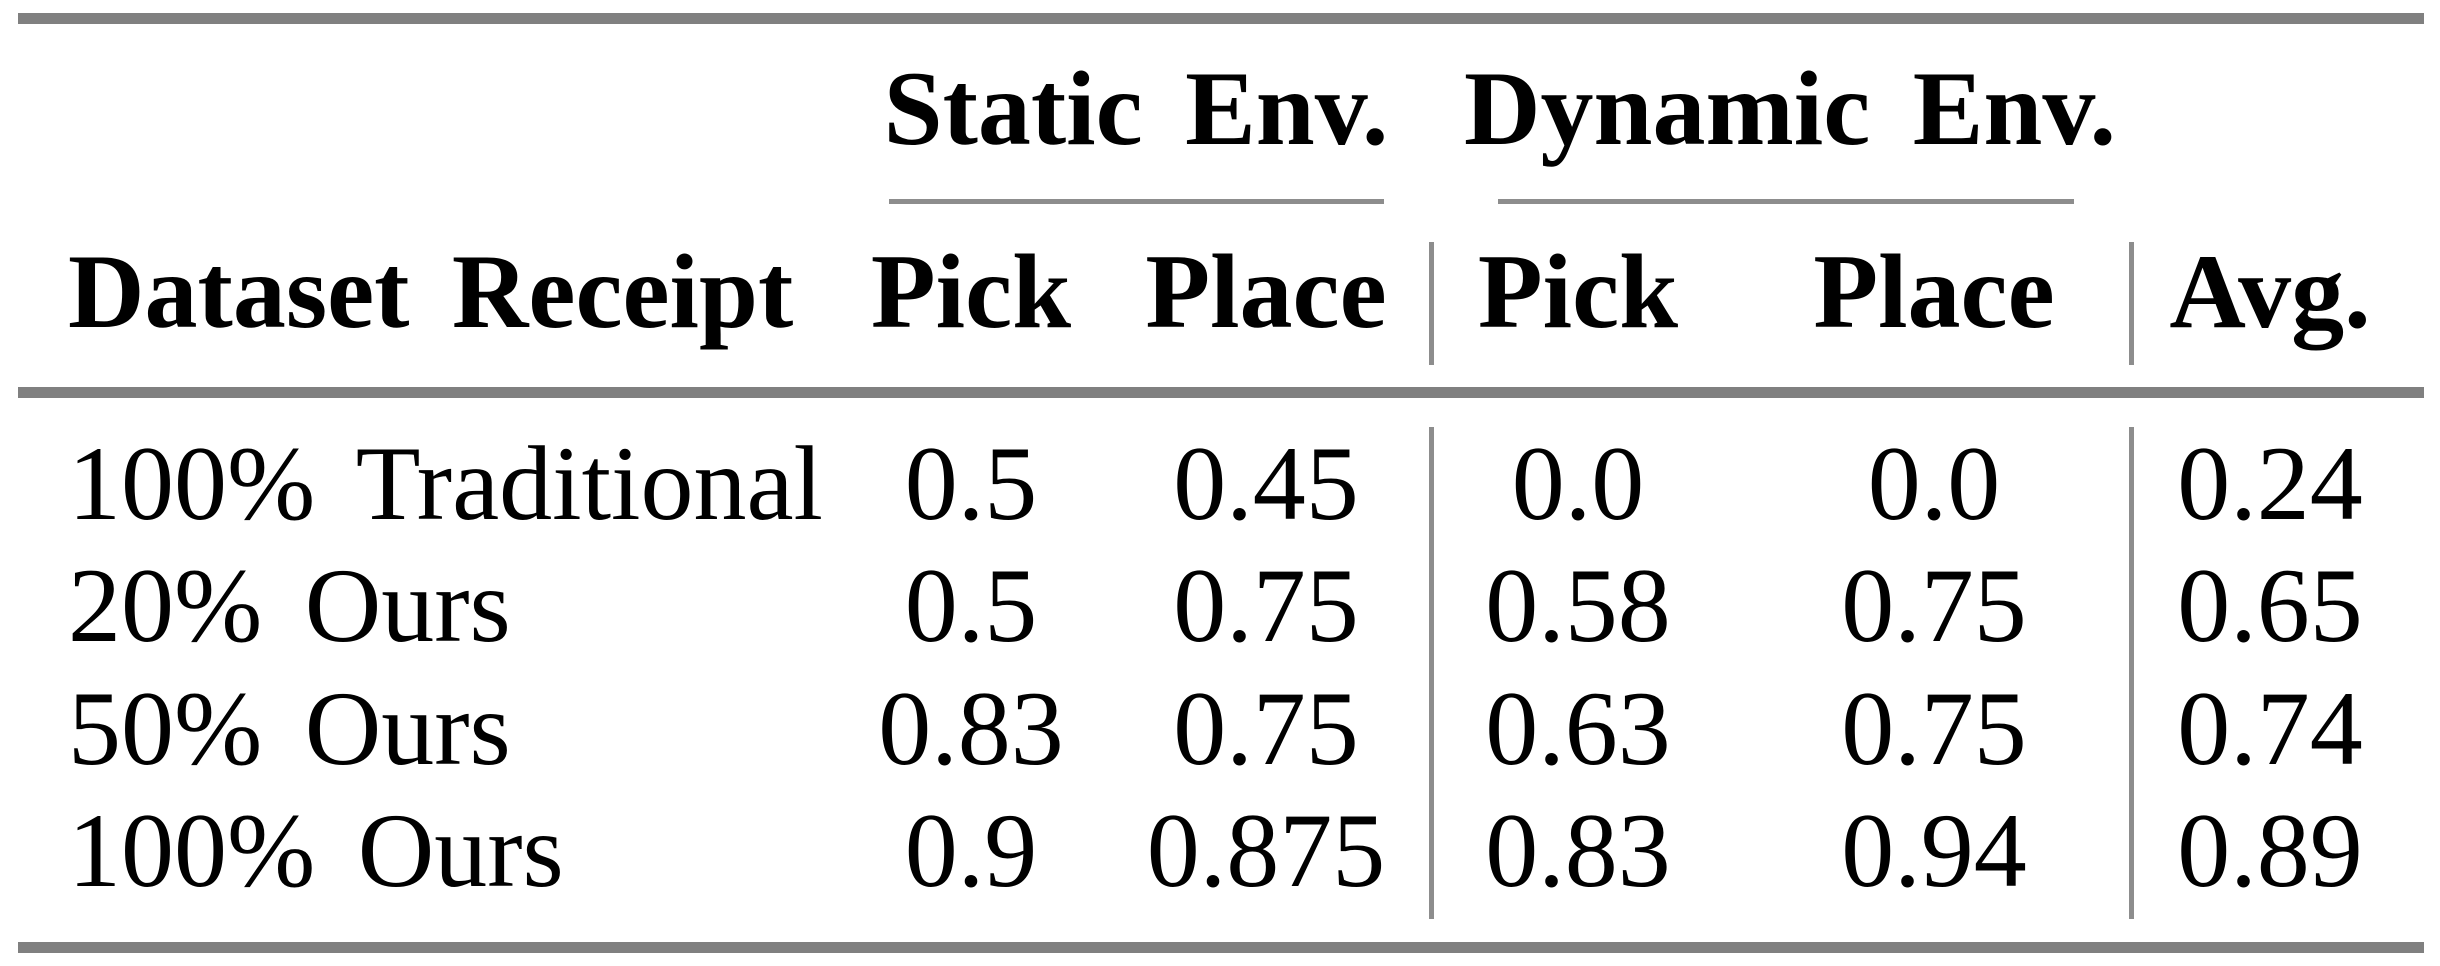 The width and height of the screenshot is (2440, 966). Describe the element at coordinates (1136, 108) in the screenshot. I see `group-header-static-env: Static Env.` at that location.